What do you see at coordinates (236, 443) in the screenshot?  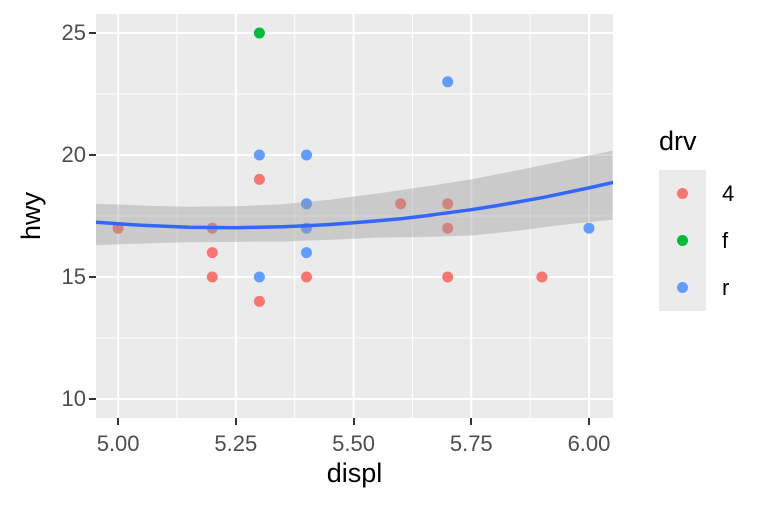 I see `x-tick-label: 5.25` at bounding box center [236, 443].